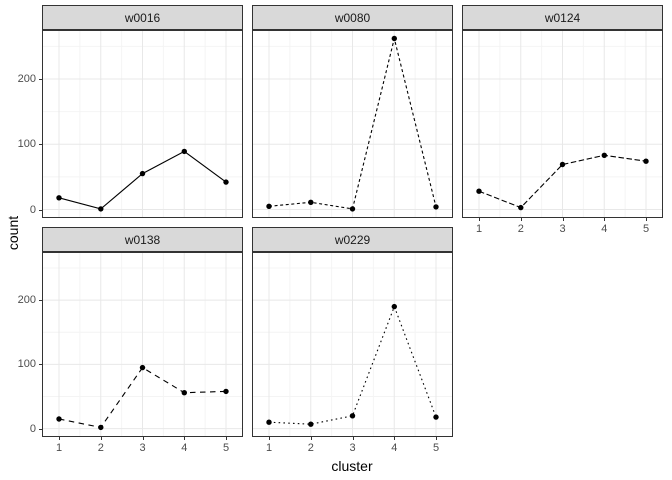 This screenshot has height=480, width=672. I want to click on facet-strip-label: w0016, so click(142, 17).